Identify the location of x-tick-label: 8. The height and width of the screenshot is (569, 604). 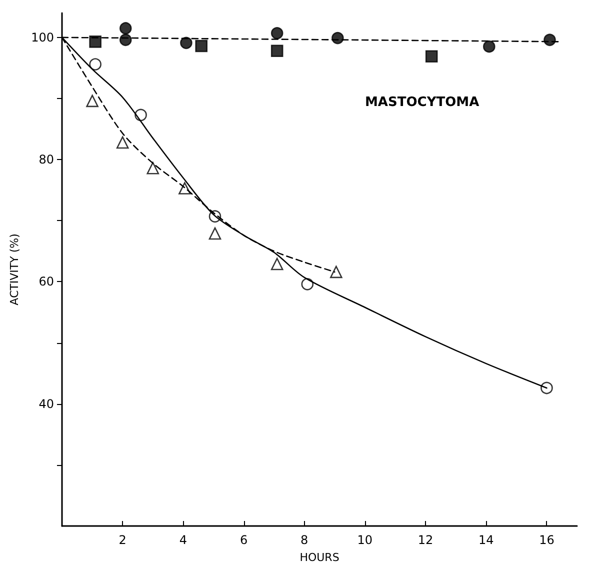
(304, 540).